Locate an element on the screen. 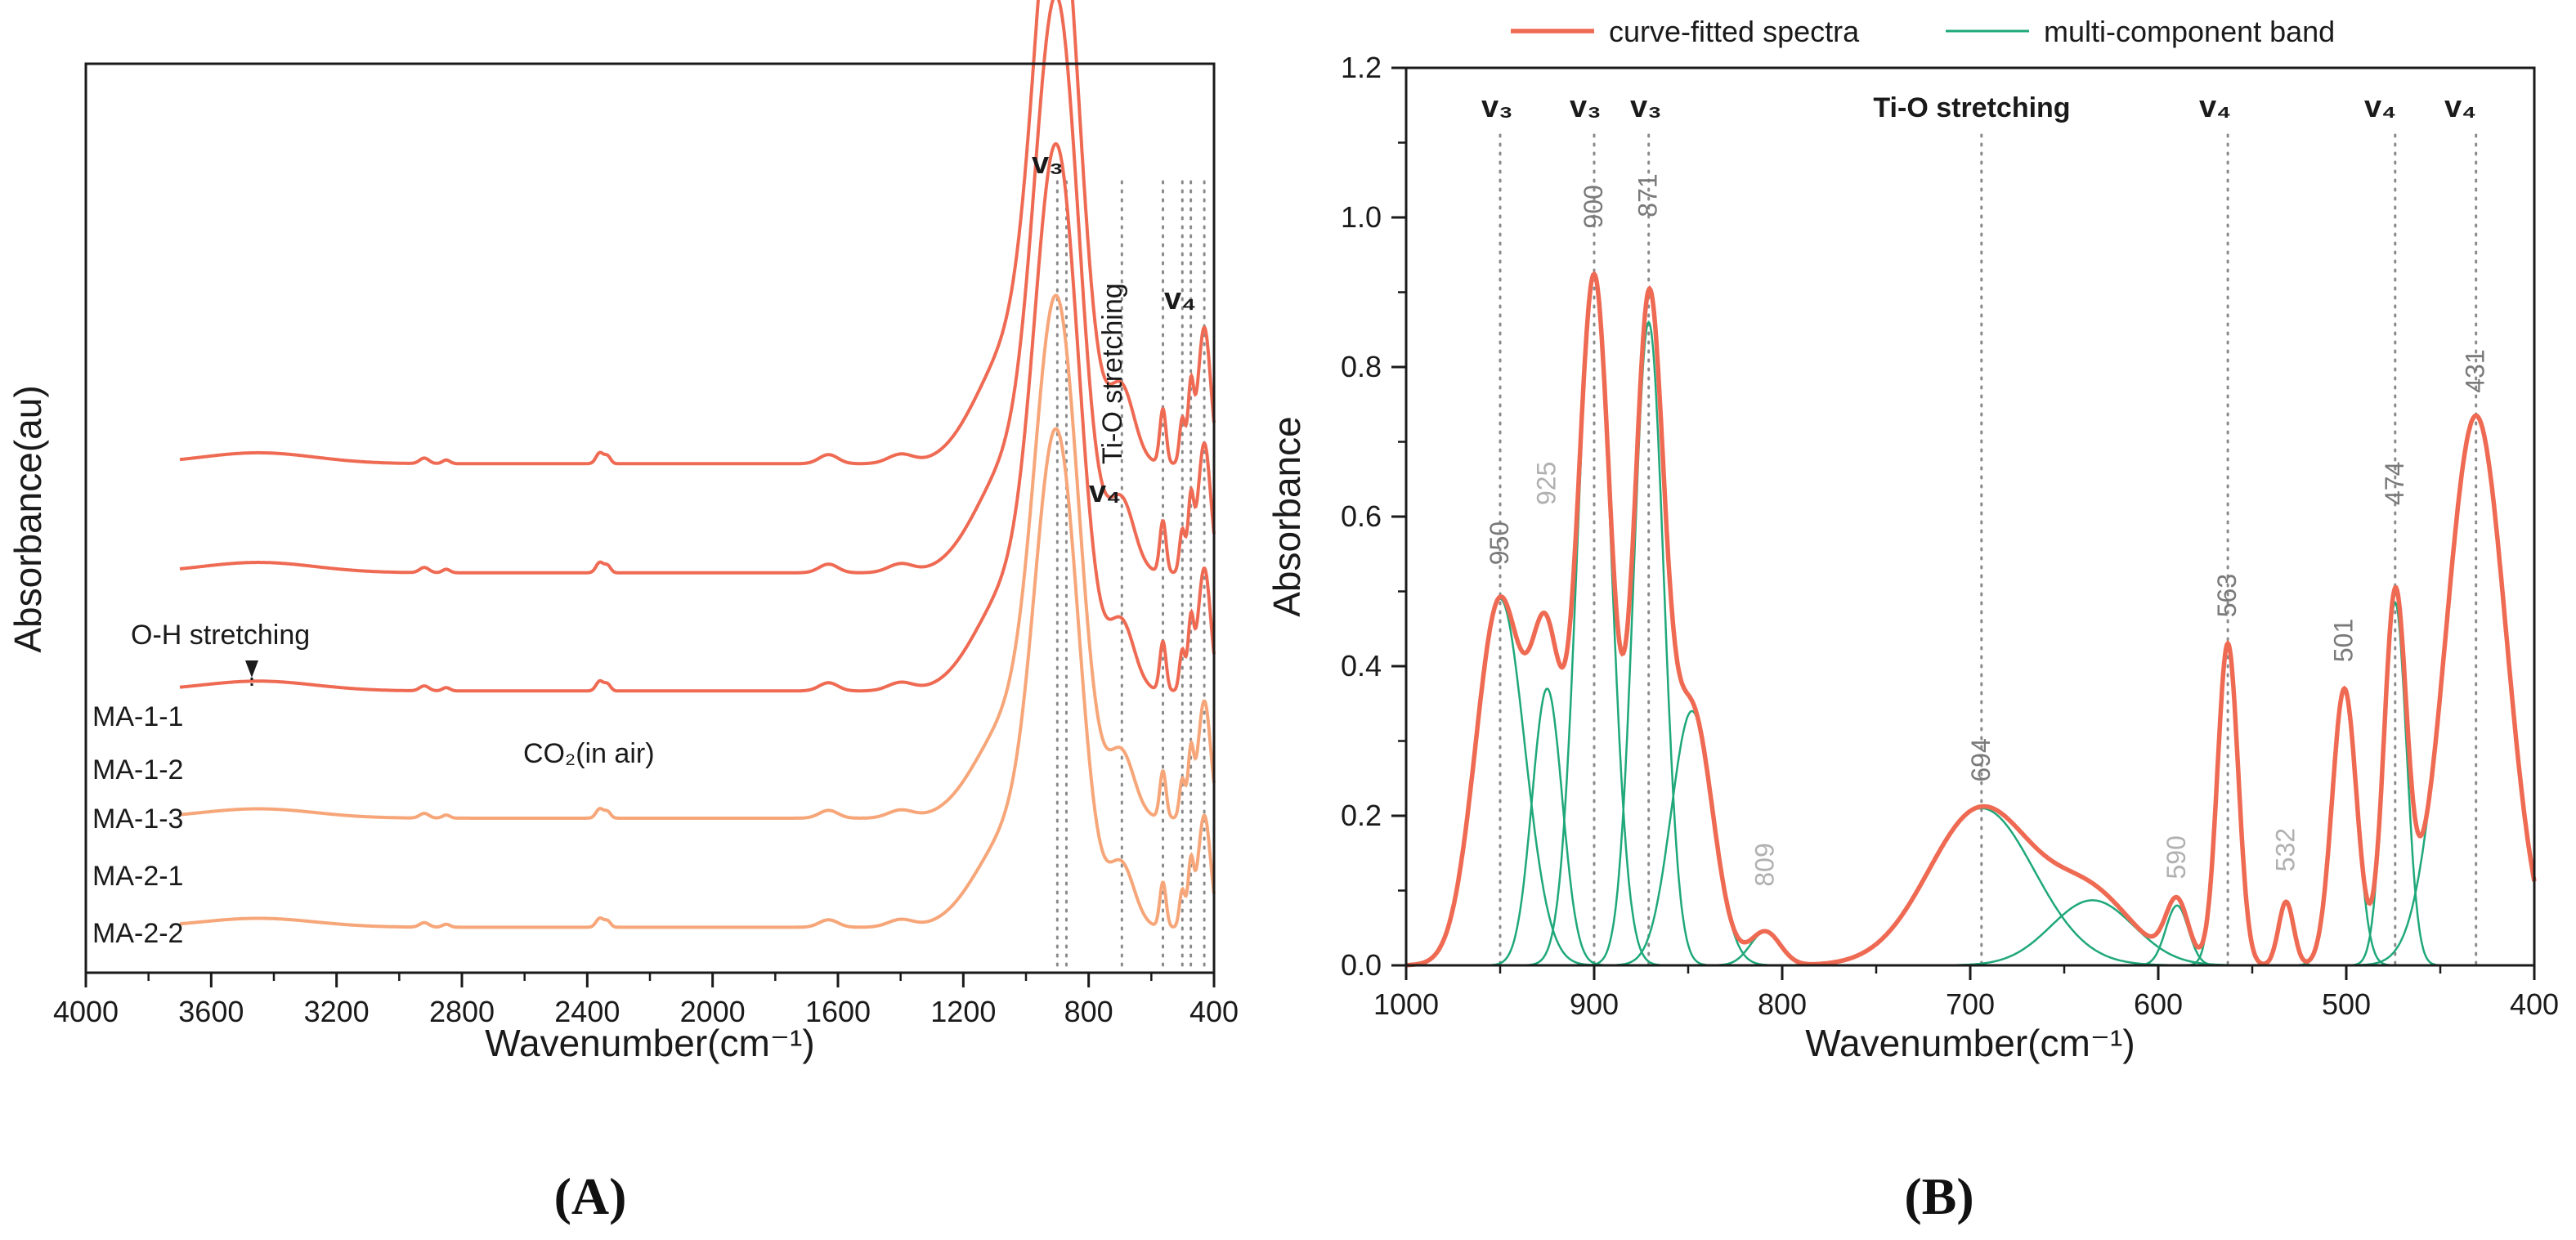 Image resolution: width=2576 pixels, height=1240 pixels. a-x-tick-label: 400 is located at coordinates (1214, 1011).